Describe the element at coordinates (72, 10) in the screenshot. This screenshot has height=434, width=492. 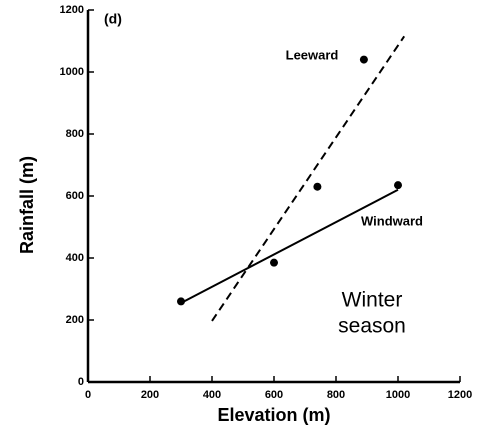
I see `y-tick-label: 1200` at that location.